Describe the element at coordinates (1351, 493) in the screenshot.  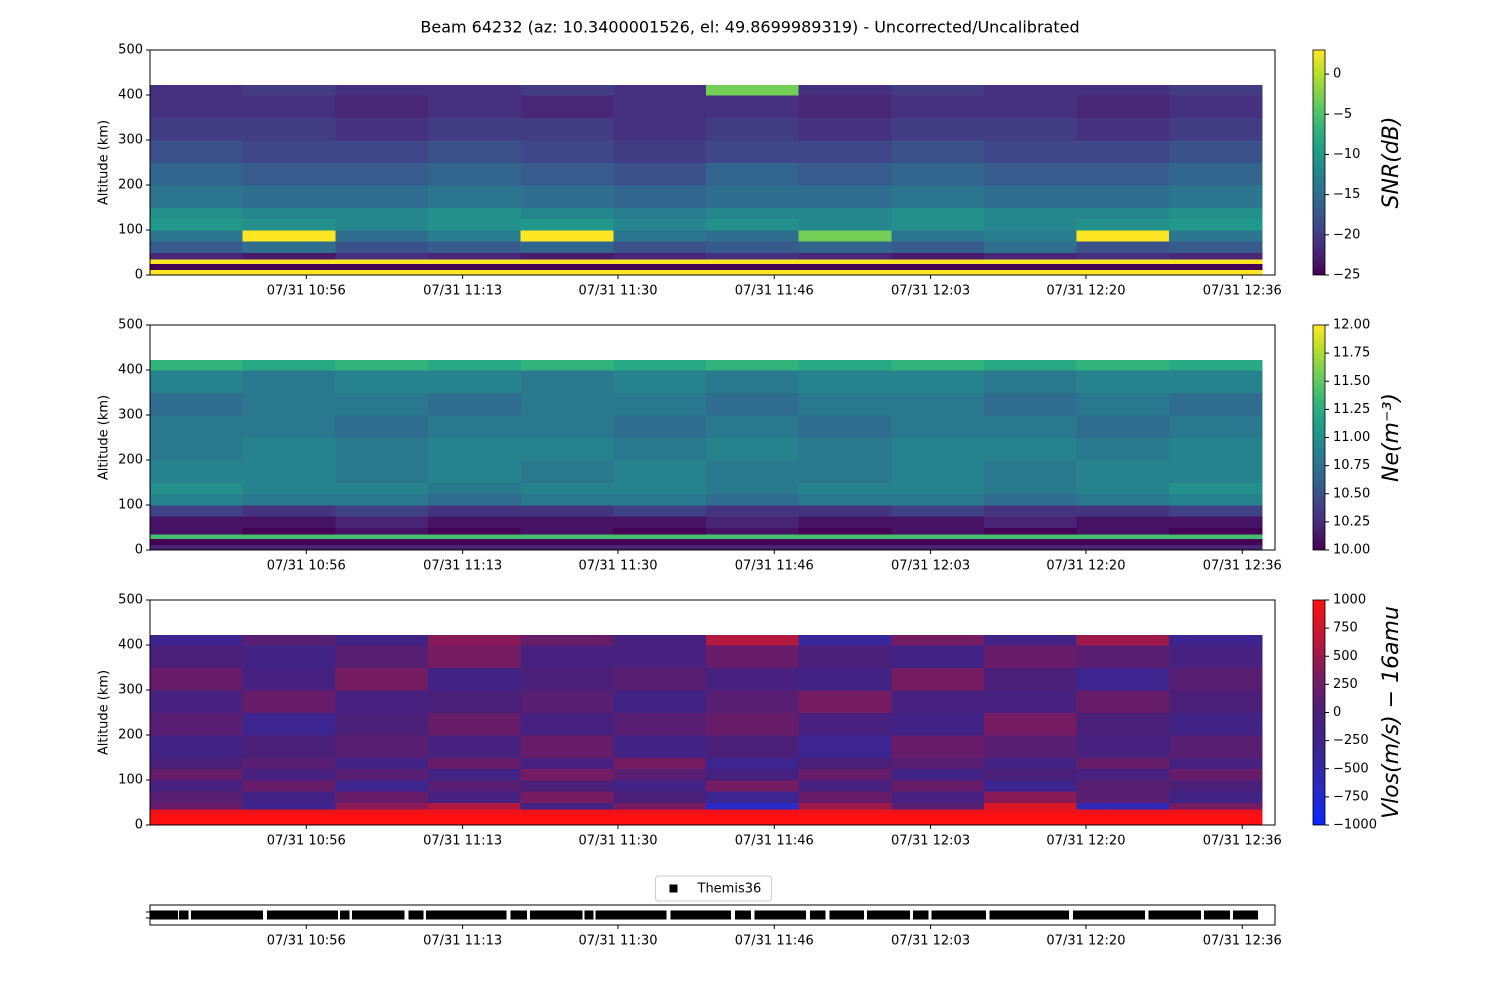
I see `colorbar-tick-label: 10.50` at that location.